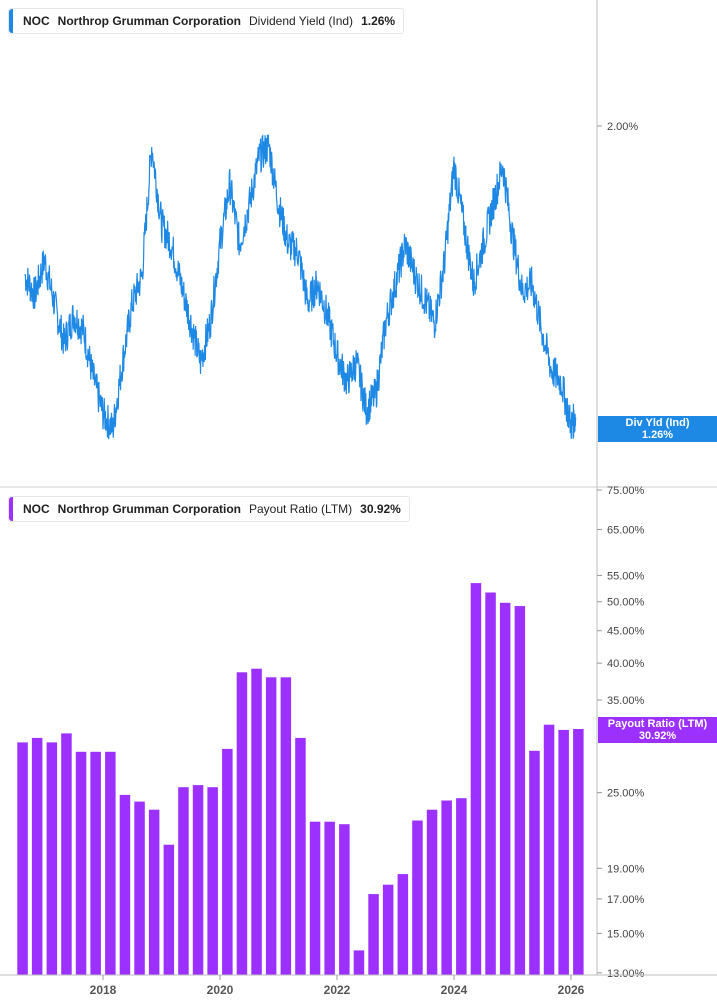 The height and width of the screenshot is (1005, 717). Describe the element at coordinates (626, 900) in the screenshot. I see `y-tick-label: 17.00%` at that location.